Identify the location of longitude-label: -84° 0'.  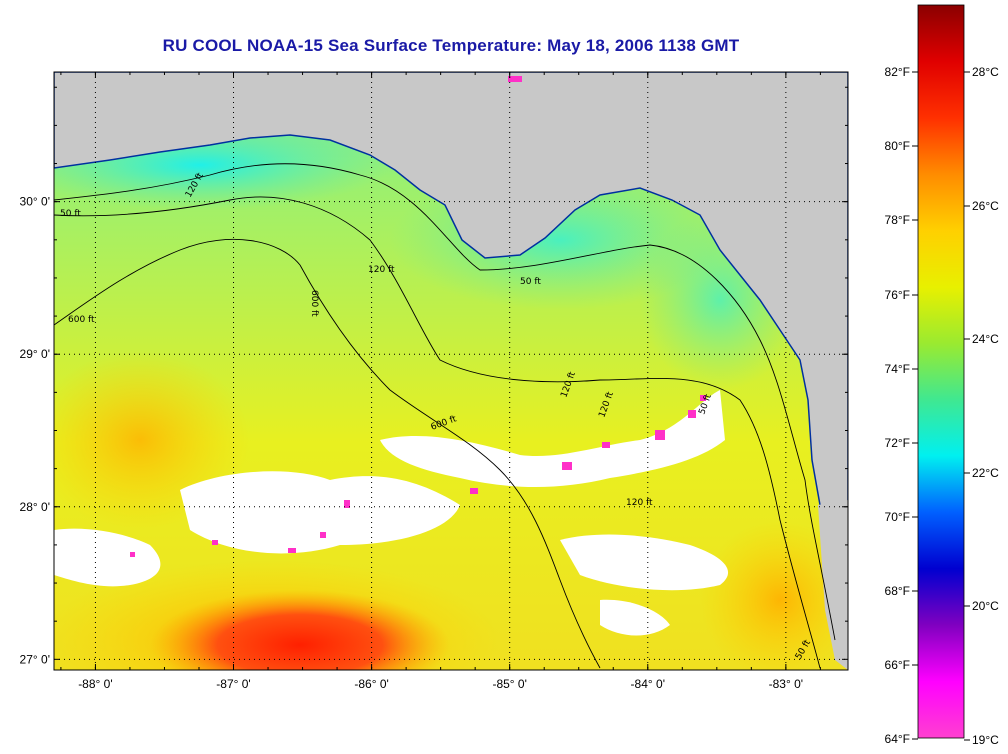
(648, 684).